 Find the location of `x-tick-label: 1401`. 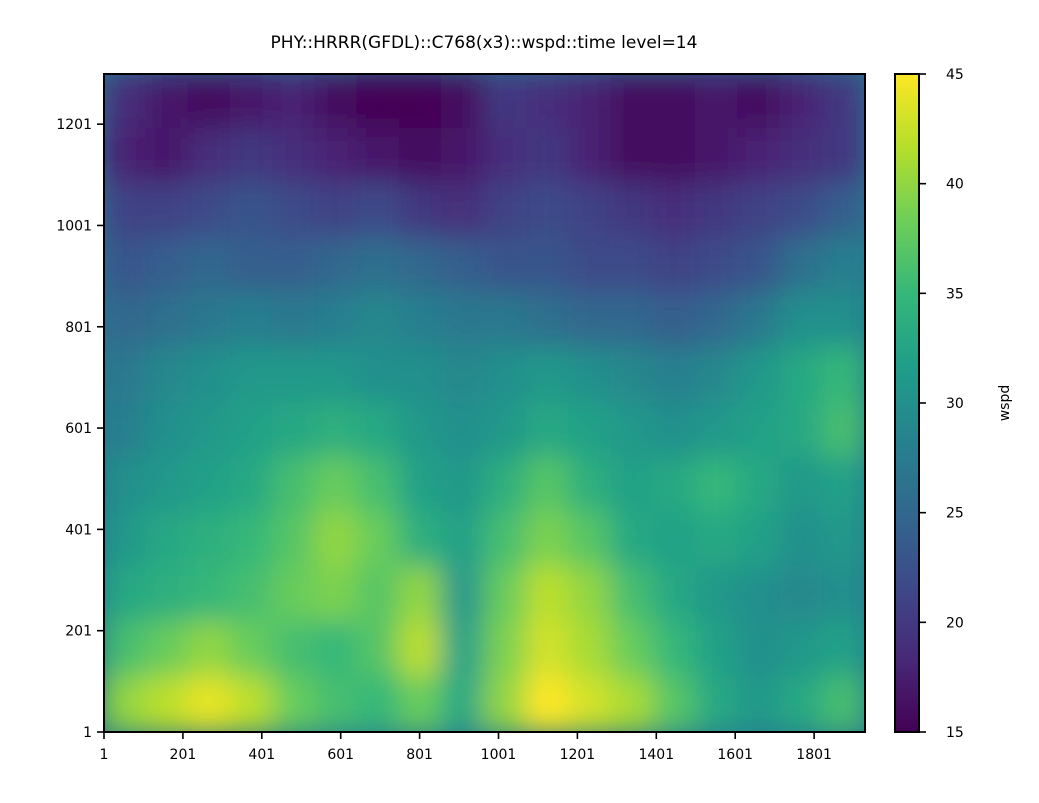

x-tick-label: 1401 is located at coordinates (656, 755).